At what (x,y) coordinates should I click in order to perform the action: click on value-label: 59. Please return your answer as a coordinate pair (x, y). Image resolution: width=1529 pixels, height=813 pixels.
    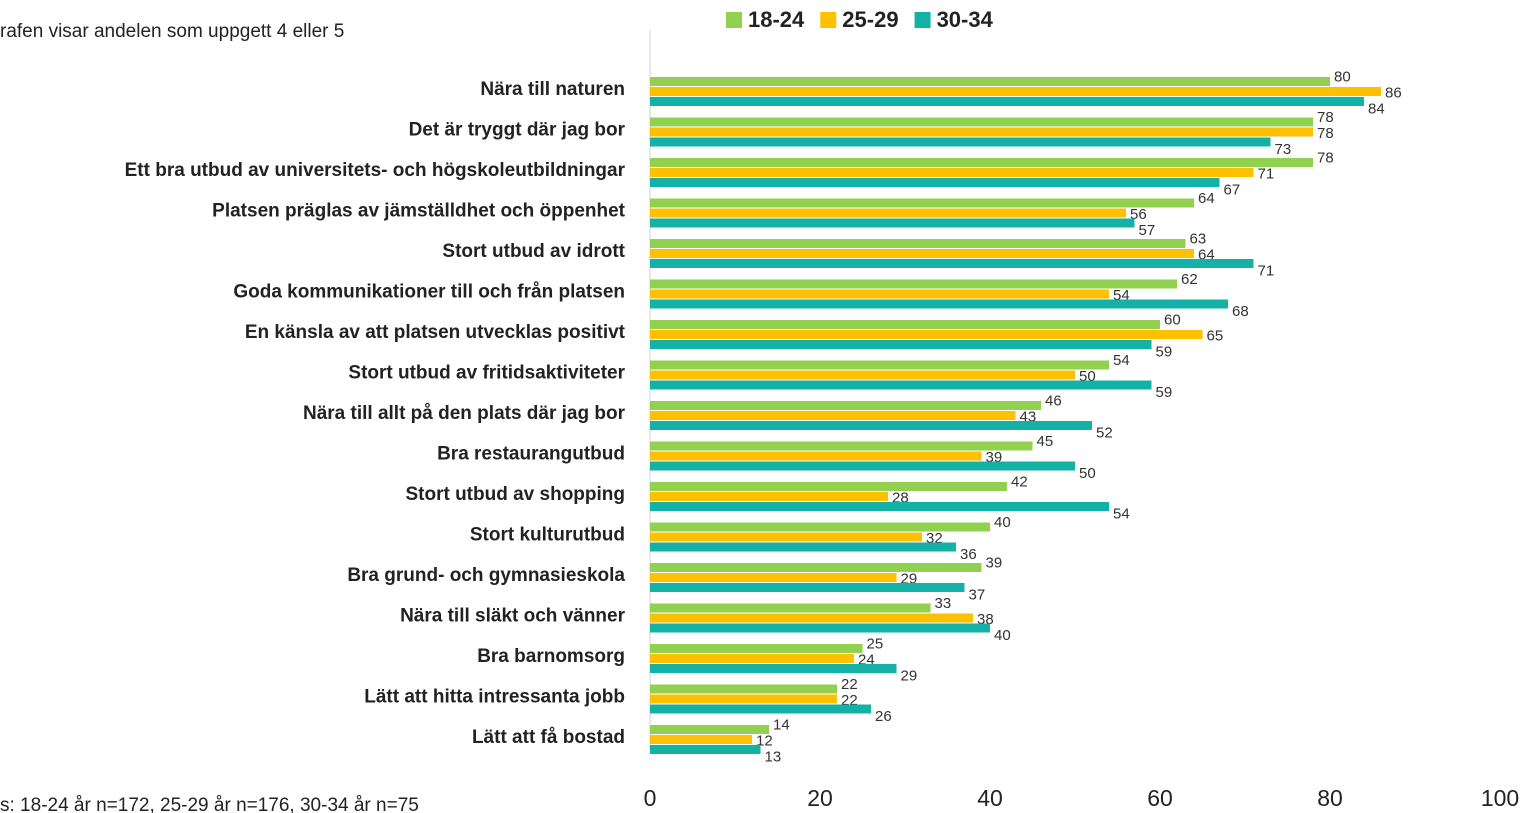
    Looking at the image, I should click on (1164, 392).